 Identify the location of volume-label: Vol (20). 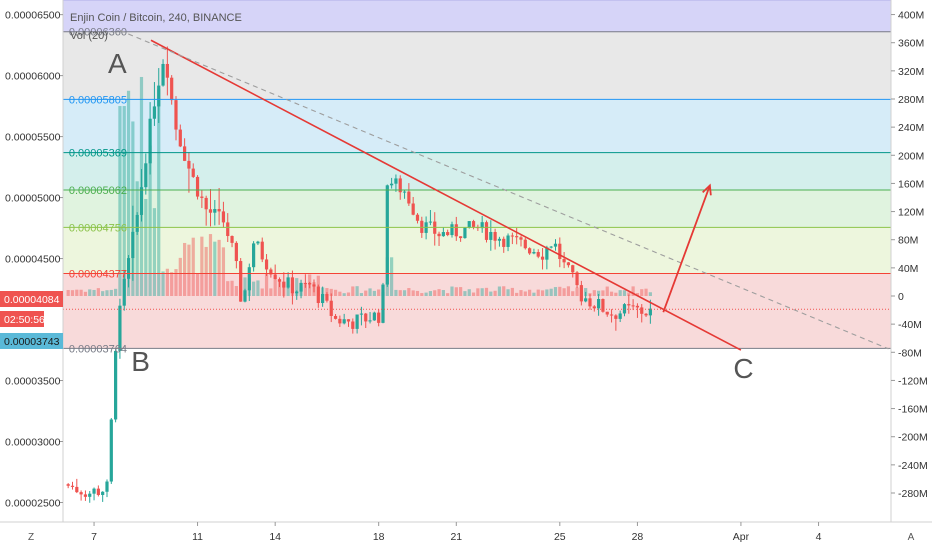
(89, 36).